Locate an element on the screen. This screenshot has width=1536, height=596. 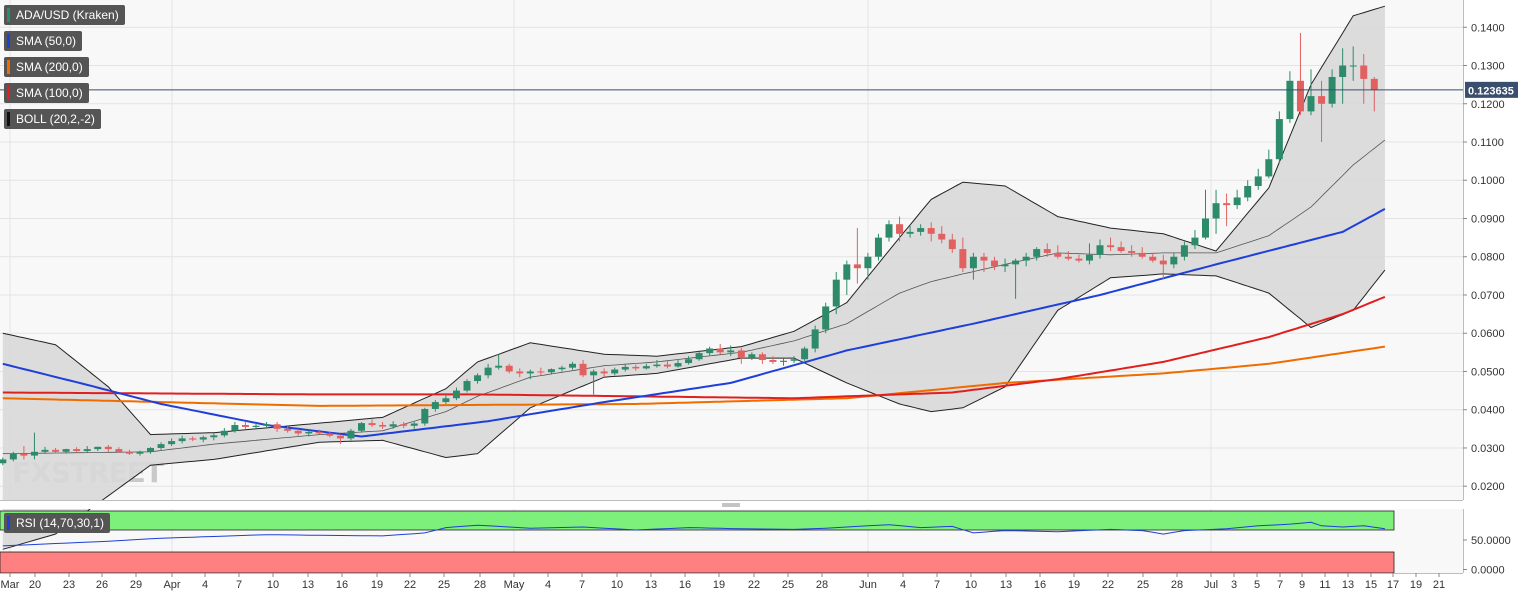
x-tick-label: 25 is located at coordinates (788, 585).